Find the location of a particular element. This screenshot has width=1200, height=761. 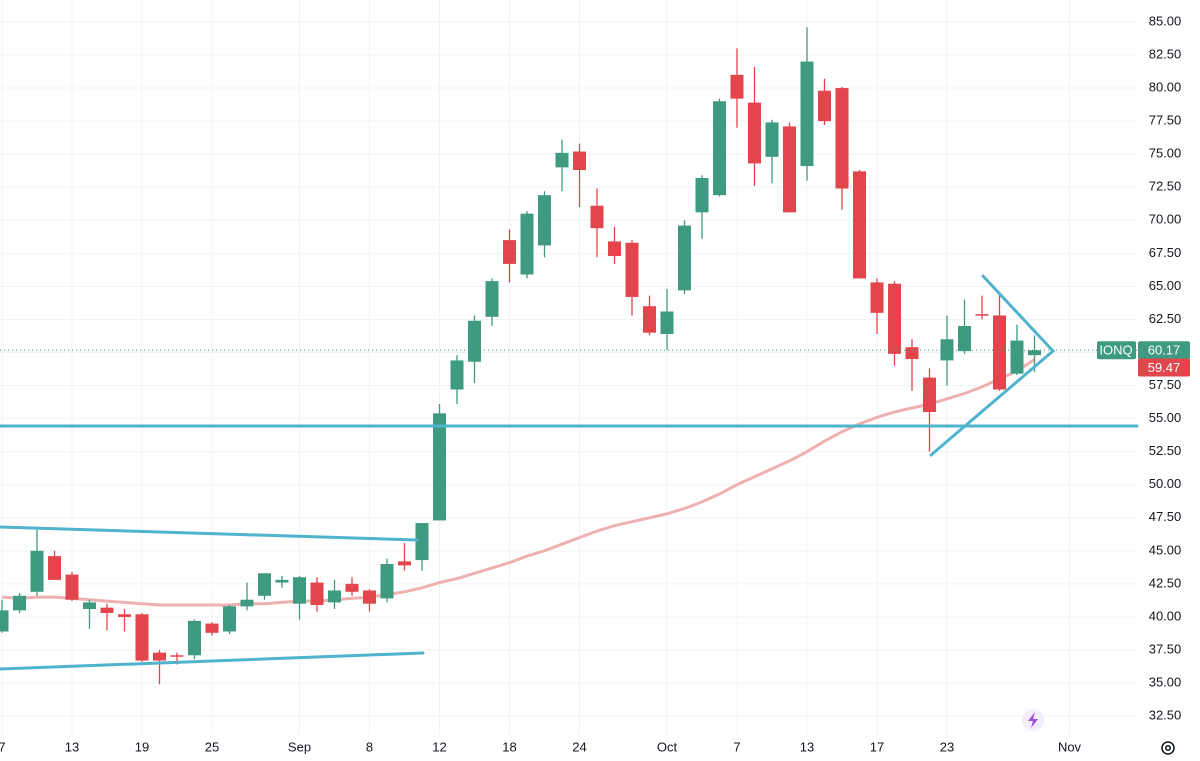

triangle-pattern is located at coordinates (992, 365).